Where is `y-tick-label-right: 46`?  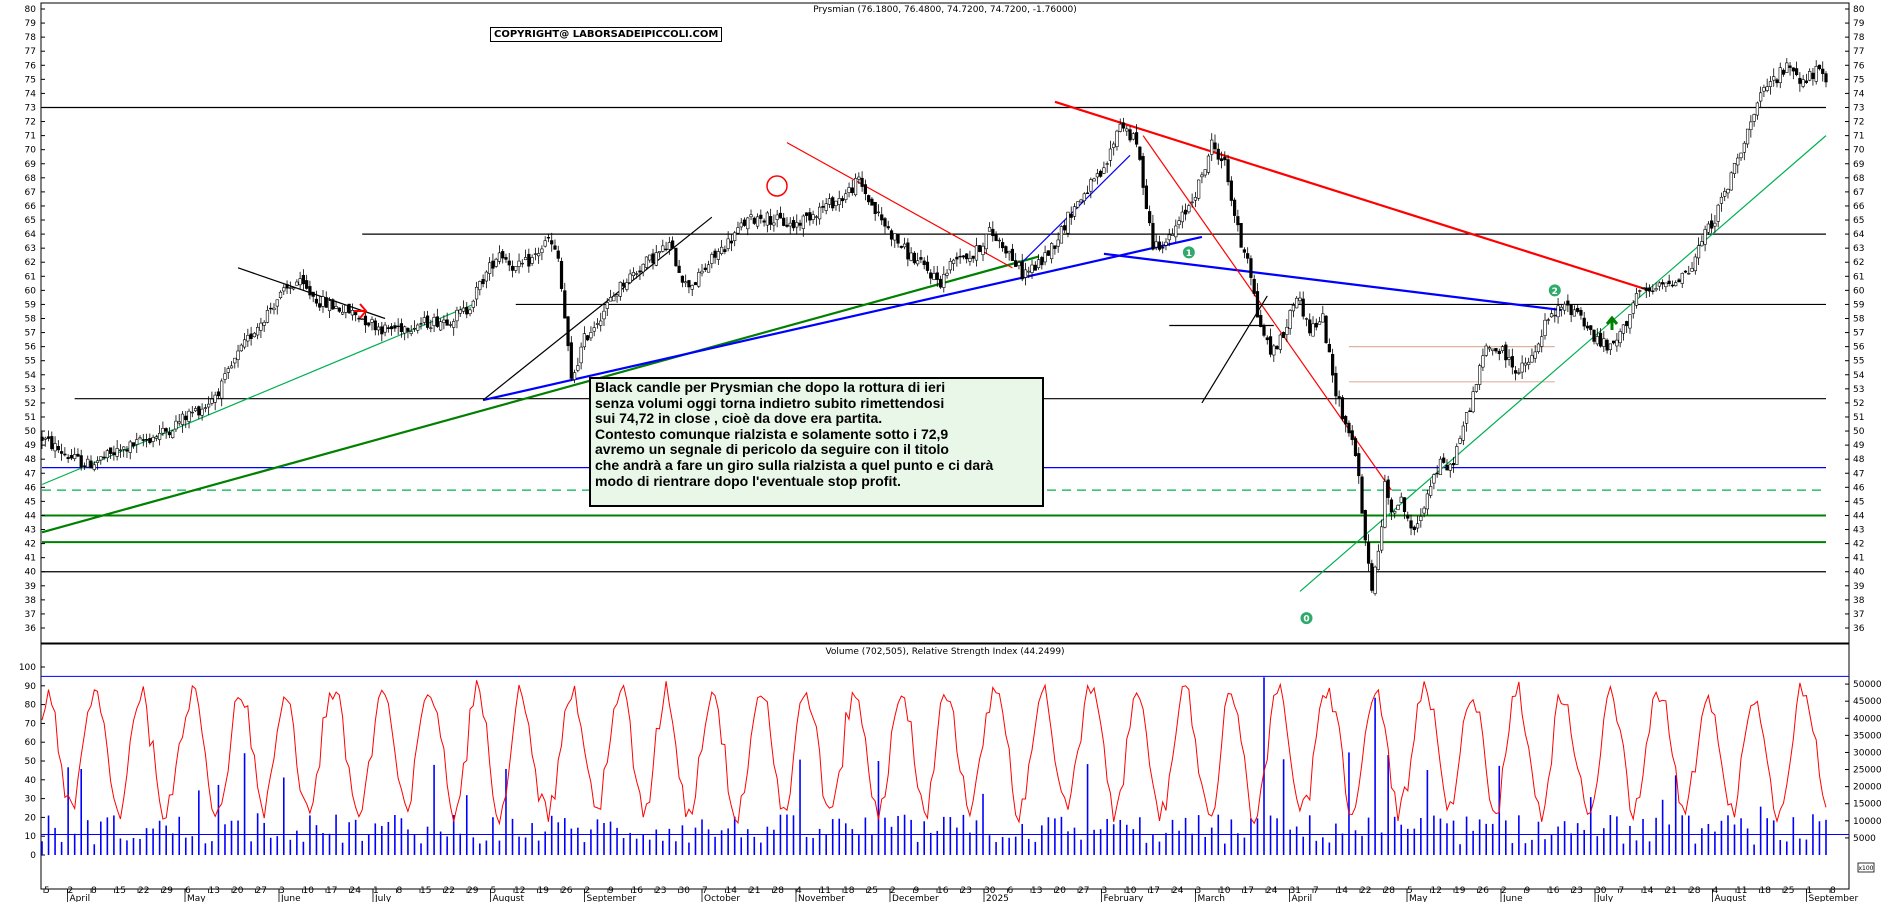
y-tick-label-right: 46 is located at coordinates (1859, 488).